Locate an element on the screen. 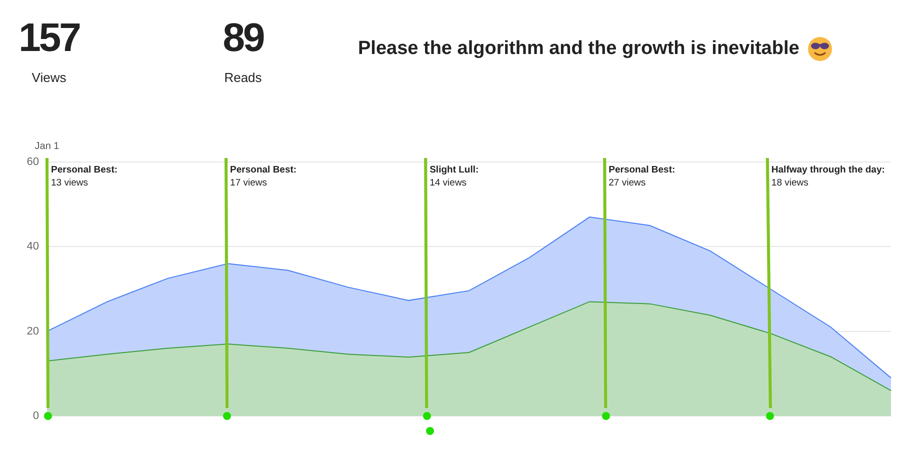 This screenshot has height=458, width=901. y-tick-label: 40 is located at coordinates (32, 246).